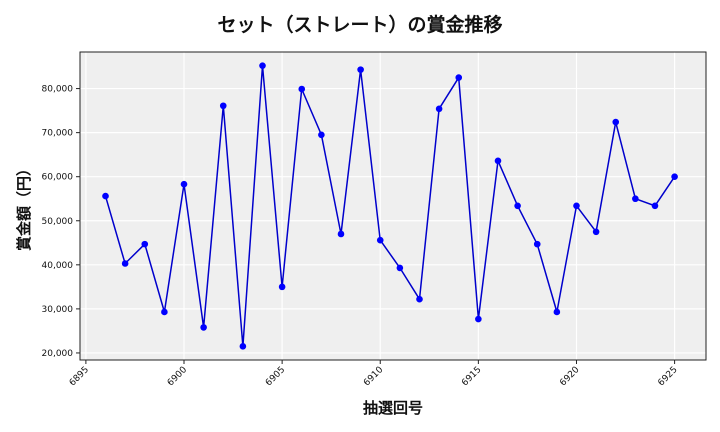  What do you see at coordinates (58, 134) in the screenshot?
I see `y-tick-label: 70,000` at bounding box center [58, 134].